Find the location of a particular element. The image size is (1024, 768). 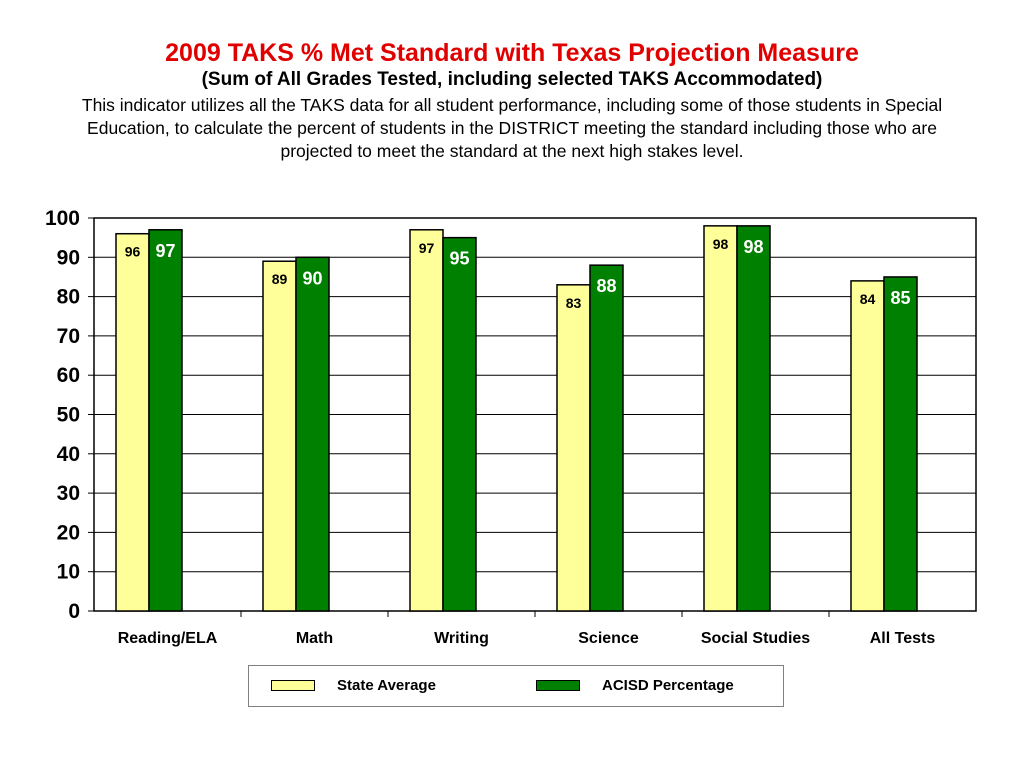

y-tick-label: 60 is located at coordinates (68, 375).